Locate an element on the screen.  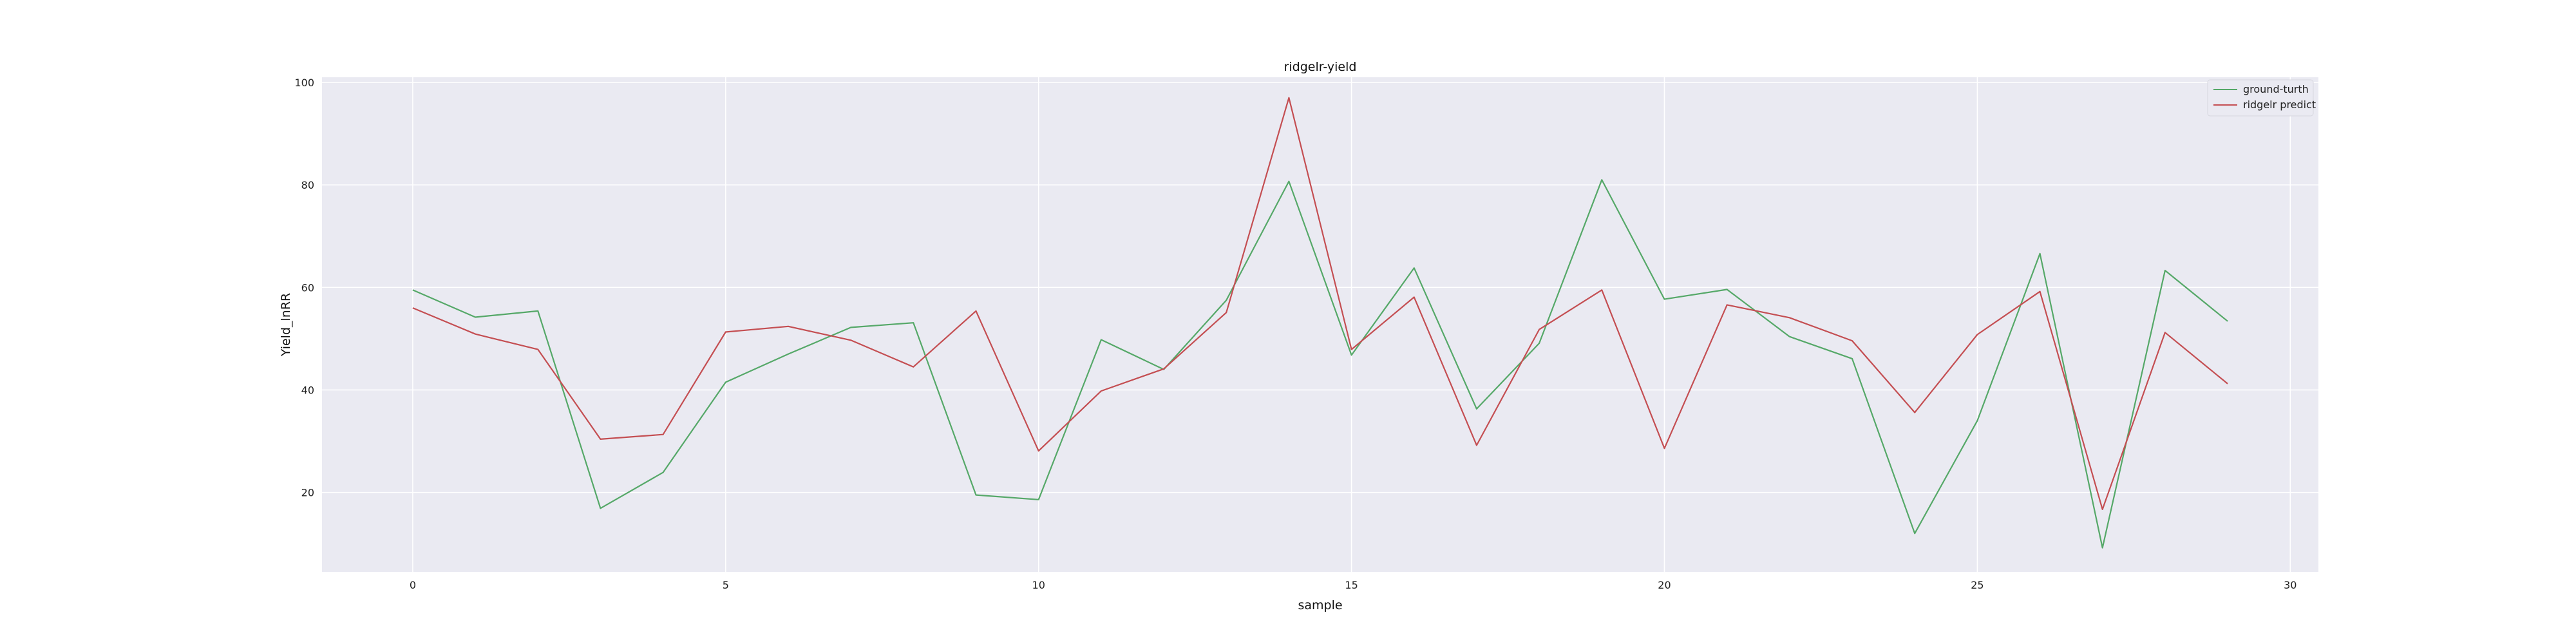
y-tick-label: 40 is located at coordinates (307, 390).